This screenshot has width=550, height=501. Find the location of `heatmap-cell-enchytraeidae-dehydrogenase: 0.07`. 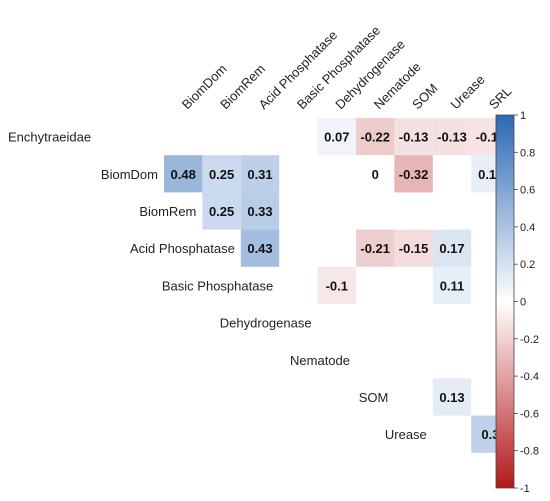

heatmap-cell-enchytraeidae-dehydrogenase: 0.07 is located at coordinates (336, 137).